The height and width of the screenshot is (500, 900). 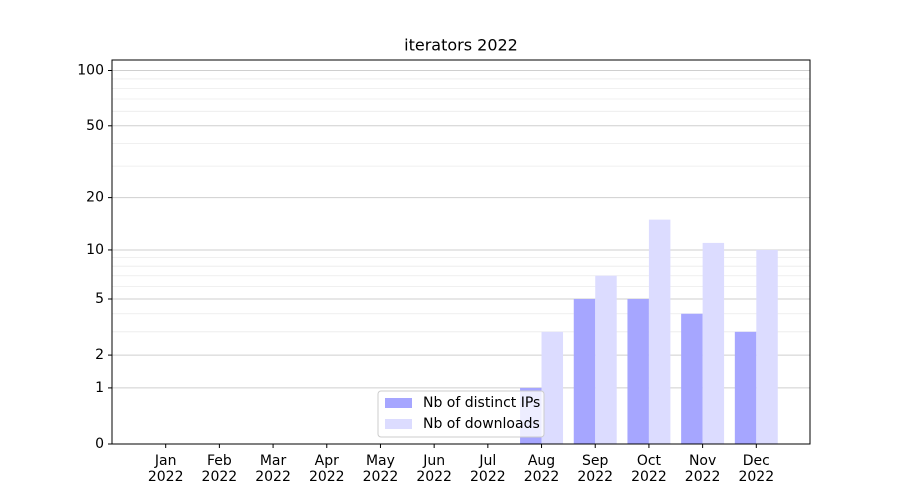 What do you see at coordinates (99, 299) in the screenshot?
I see `y-tick-label: 5` at bounding box center [99, 299].